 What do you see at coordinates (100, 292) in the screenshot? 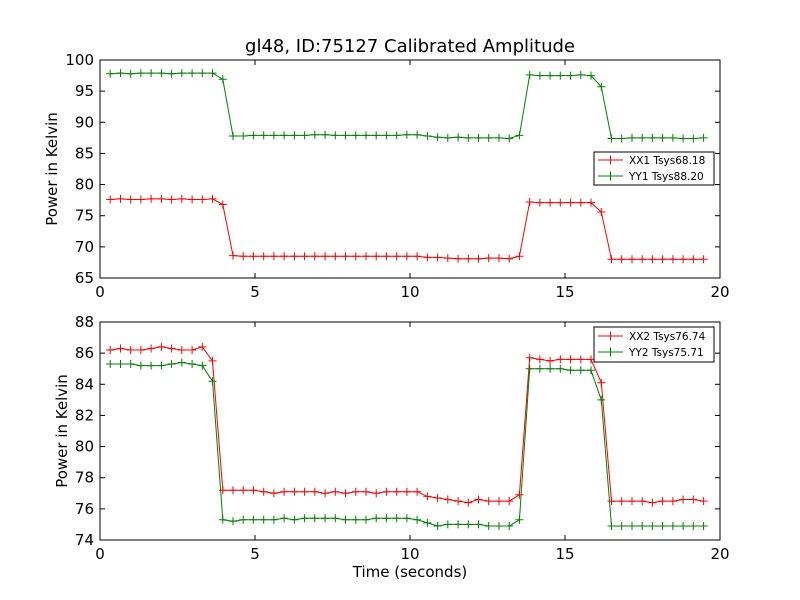
I see `x-tick-label: 0` at bounding box center [100, 292].